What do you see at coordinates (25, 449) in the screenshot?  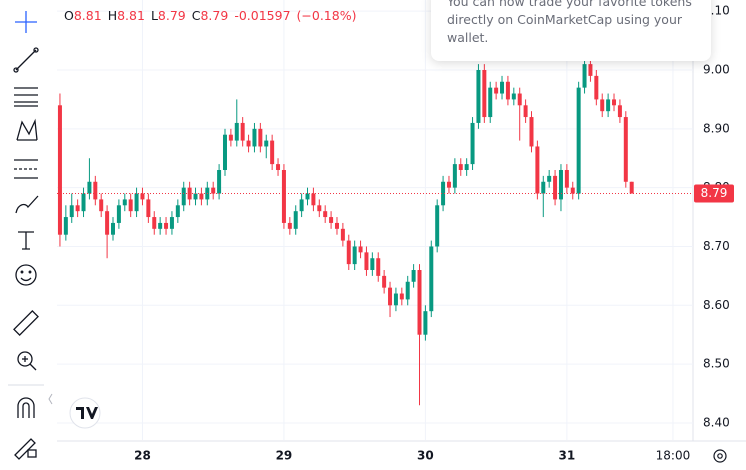 I see `lock-tool` at bounding box center [25, 449].